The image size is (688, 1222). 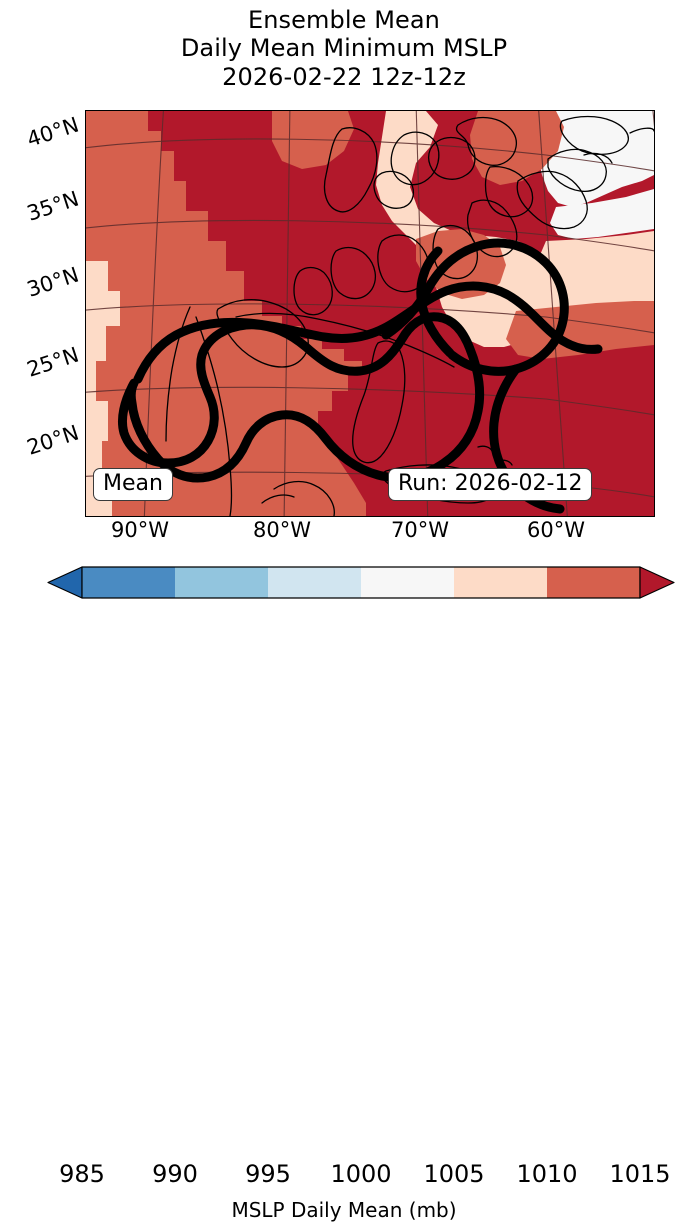 I want to click on contour-band-1010-1015-central, so click(x=301, y=463).